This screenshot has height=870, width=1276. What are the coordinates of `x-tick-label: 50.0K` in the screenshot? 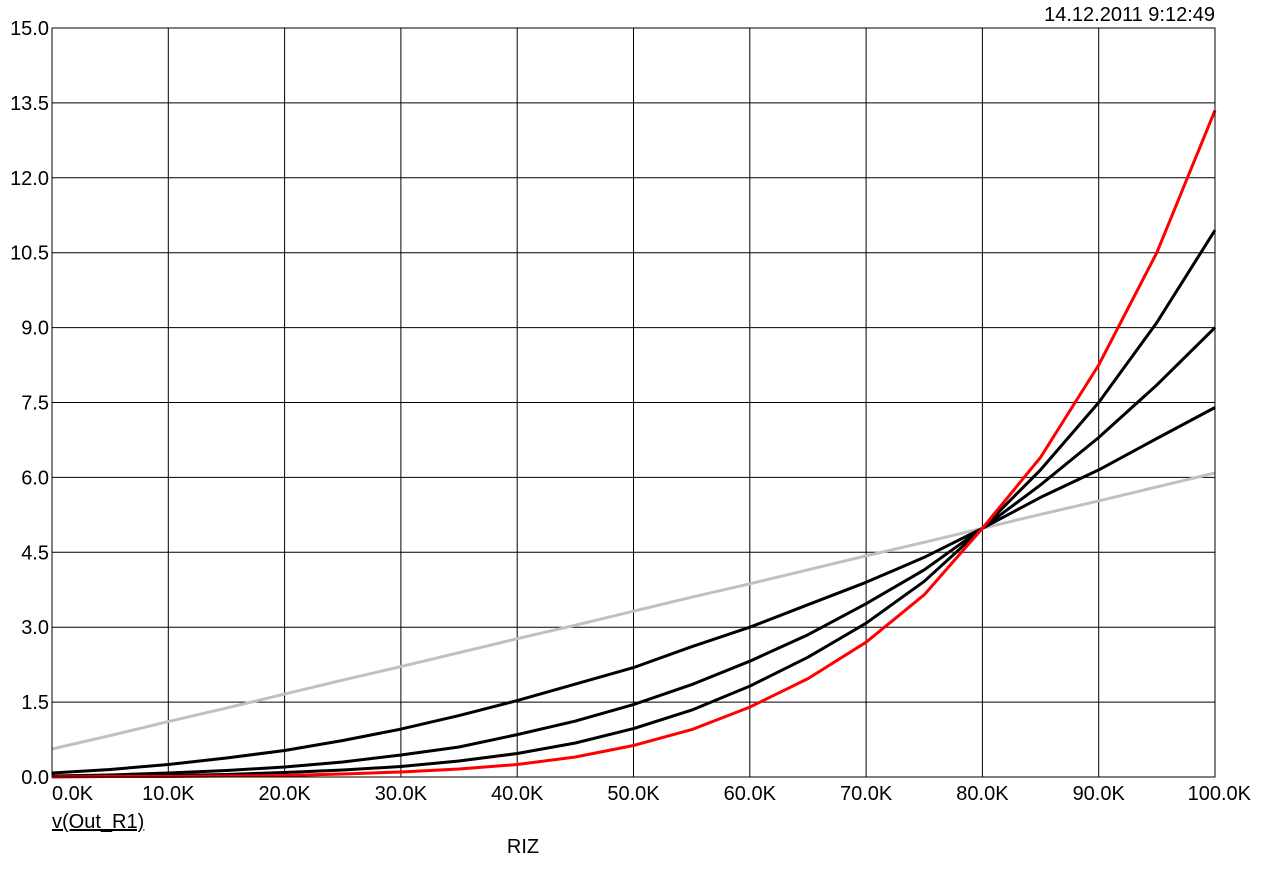 It's located at (633, 794).